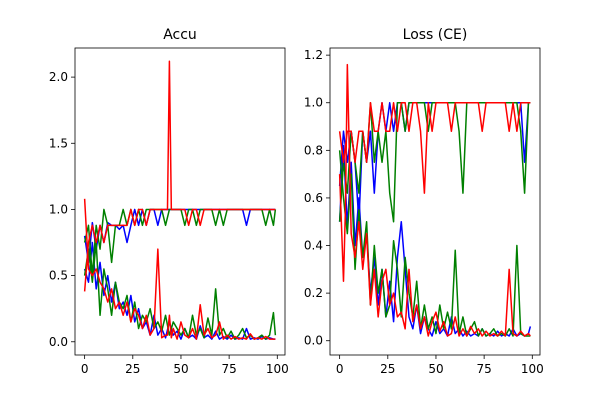 The image size is (600, 400). What do you see at coordinates (132, 369) in the screenshot?
I see `accuracy-x-tick-label: 25` at bounding box center [132, 369].